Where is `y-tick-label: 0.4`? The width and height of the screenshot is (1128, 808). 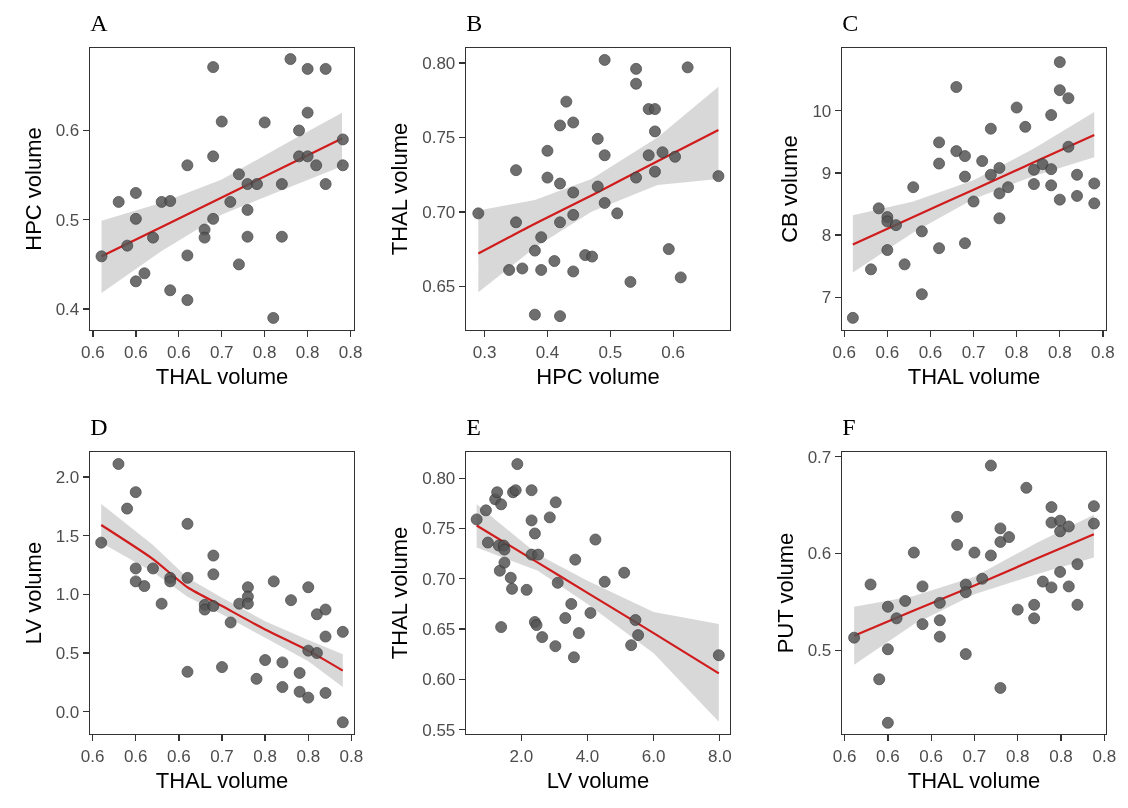 y-tick-label: 0.4 is located at coordinates (67, 309).